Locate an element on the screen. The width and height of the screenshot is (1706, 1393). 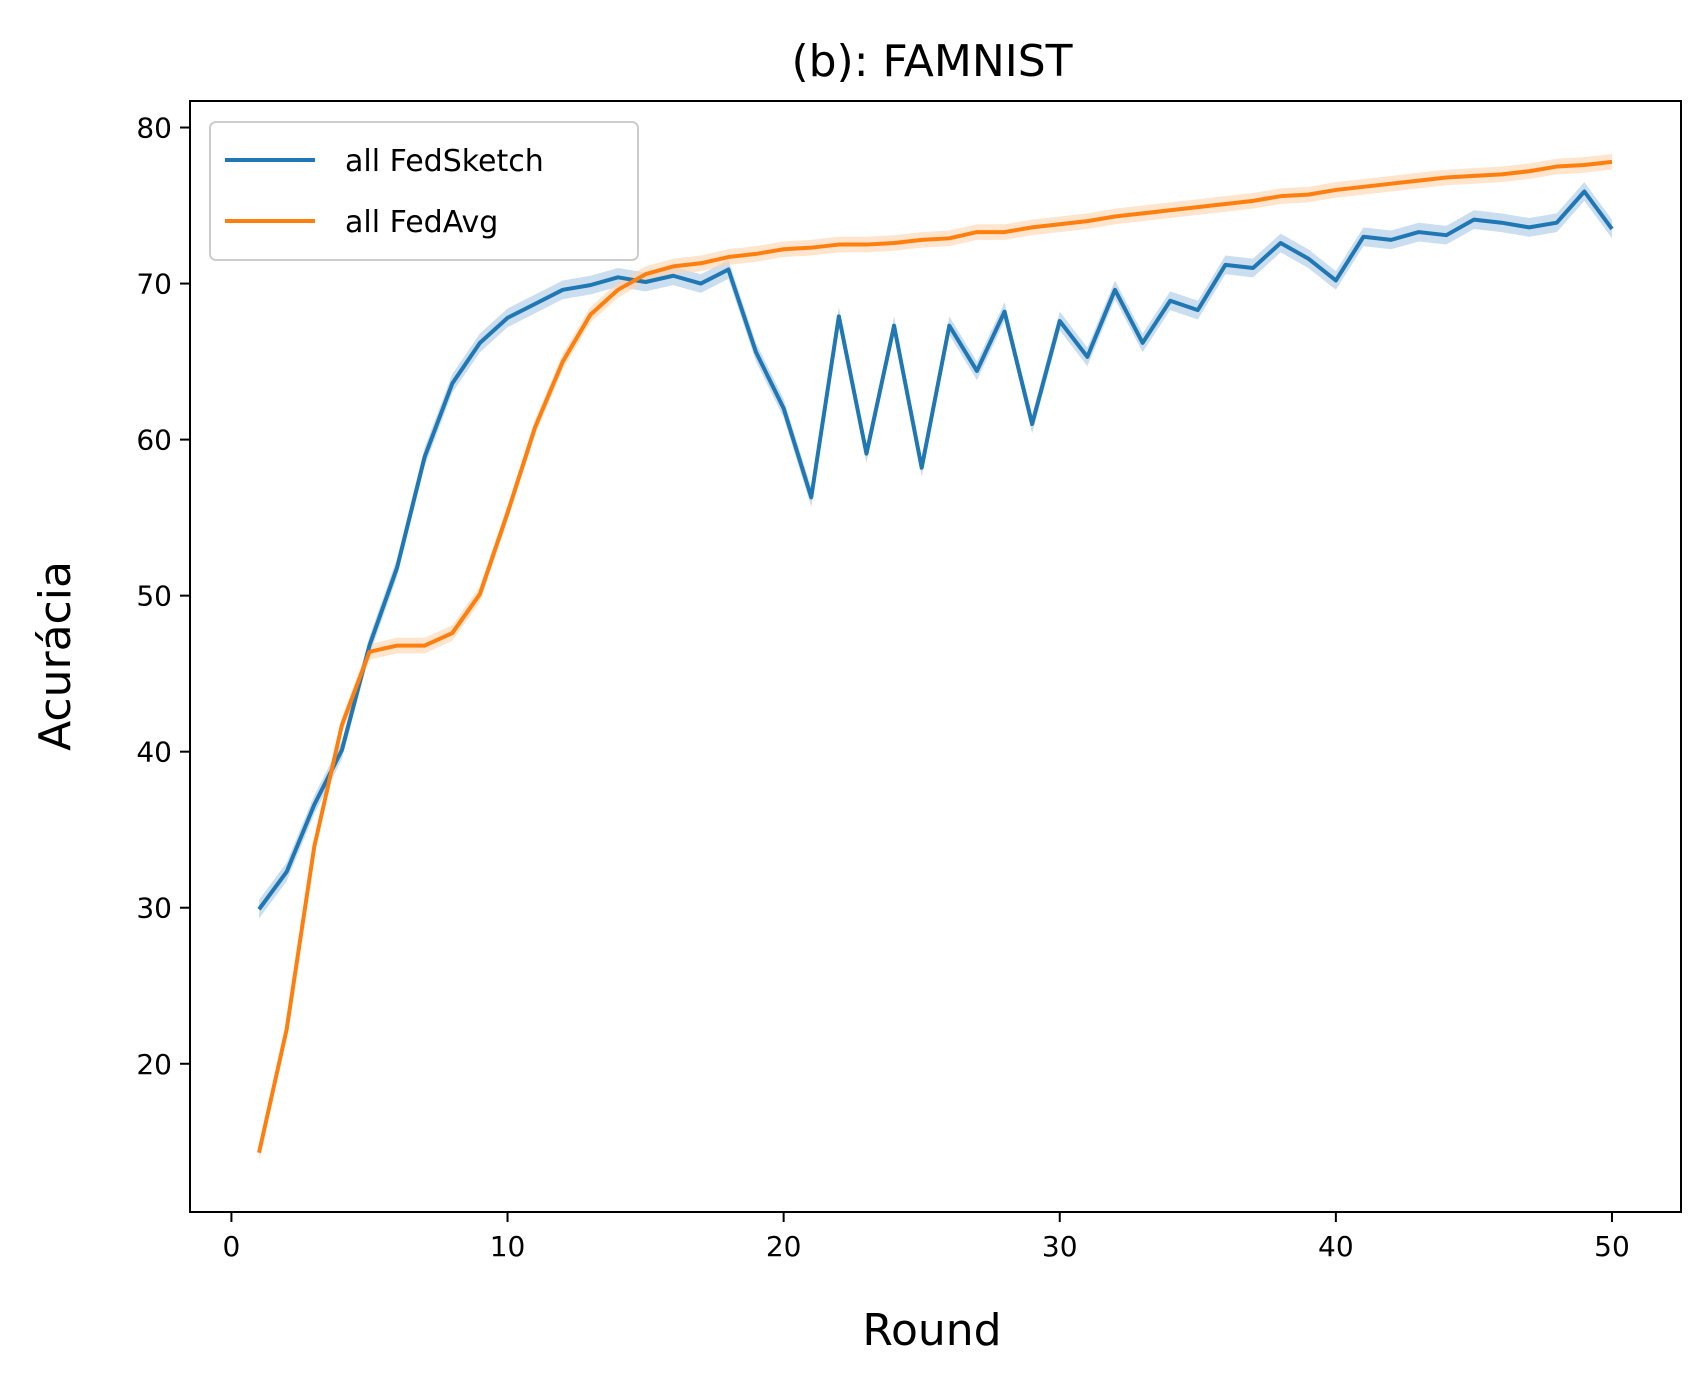
legend-label-1: all FedAvg is located at coordinates (421, 222).